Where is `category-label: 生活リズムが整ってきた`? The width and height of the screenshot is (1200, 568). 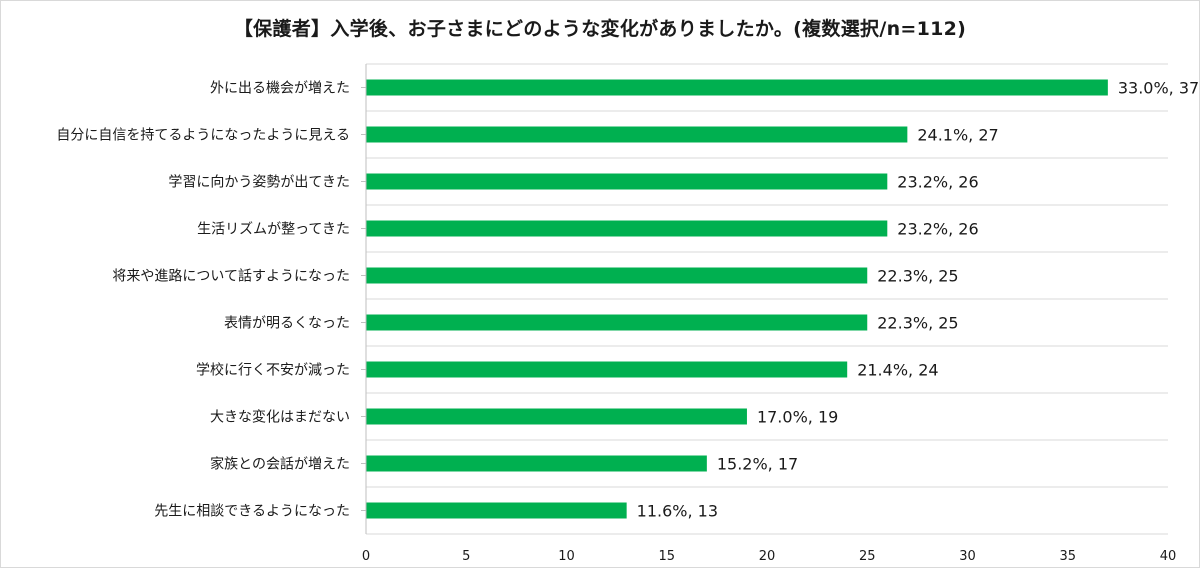
category-label: 生活リズムが整ってきた is located at coordinates (273, 230).